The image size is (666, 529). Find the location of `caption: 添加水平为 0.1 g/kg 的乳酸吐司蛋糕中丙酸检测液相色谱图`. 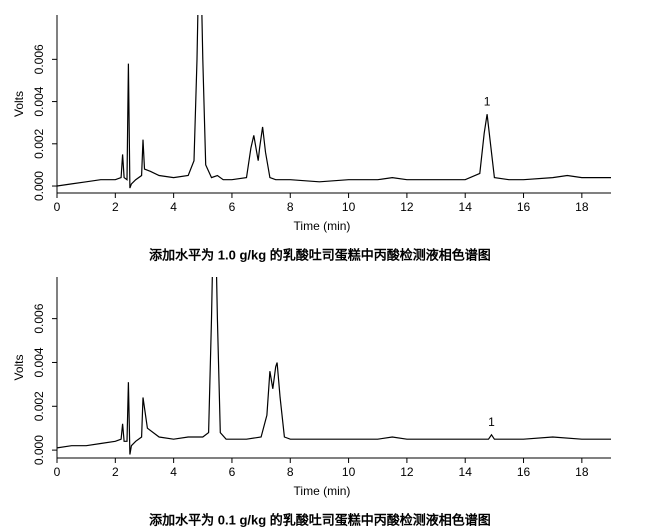

caption: 添加水平为 0.1 g/kg 的乳酸吐司蛋糕中丙酸检测液相色谱图 is located at coordinates (320, 519).